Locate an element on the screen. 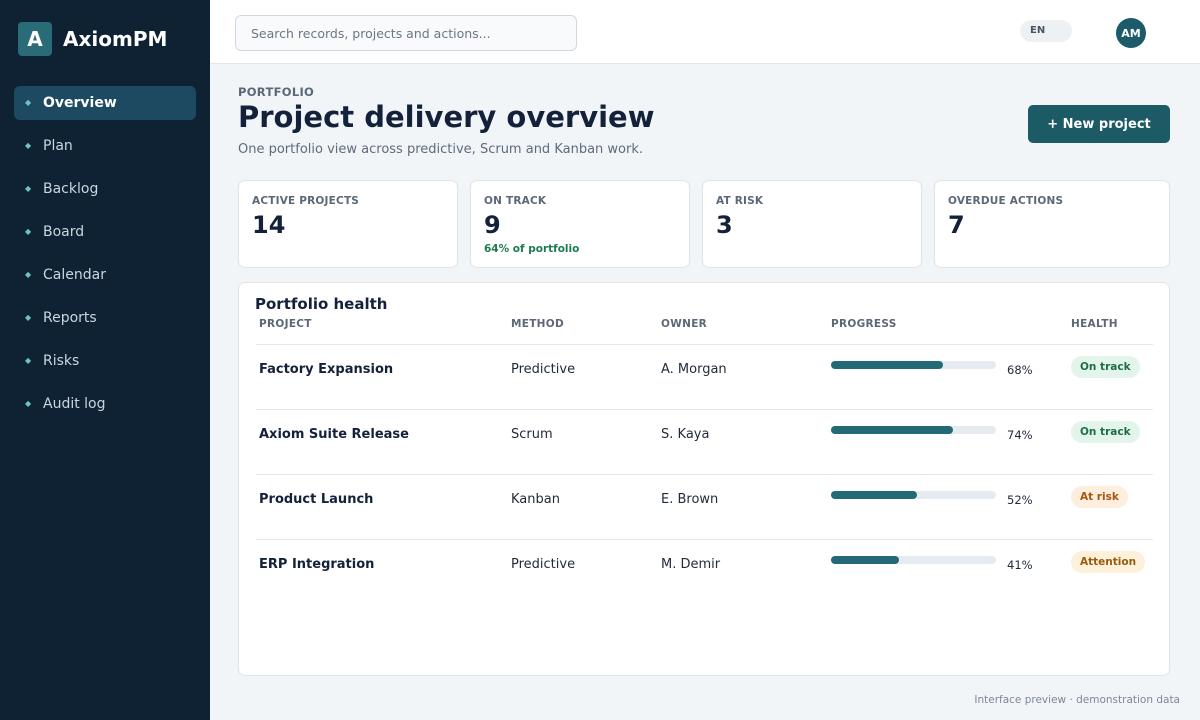 The width and height of the screenshot is (1200, 720). sidebar-item-label: Plan is located at coordinates (58, 146).